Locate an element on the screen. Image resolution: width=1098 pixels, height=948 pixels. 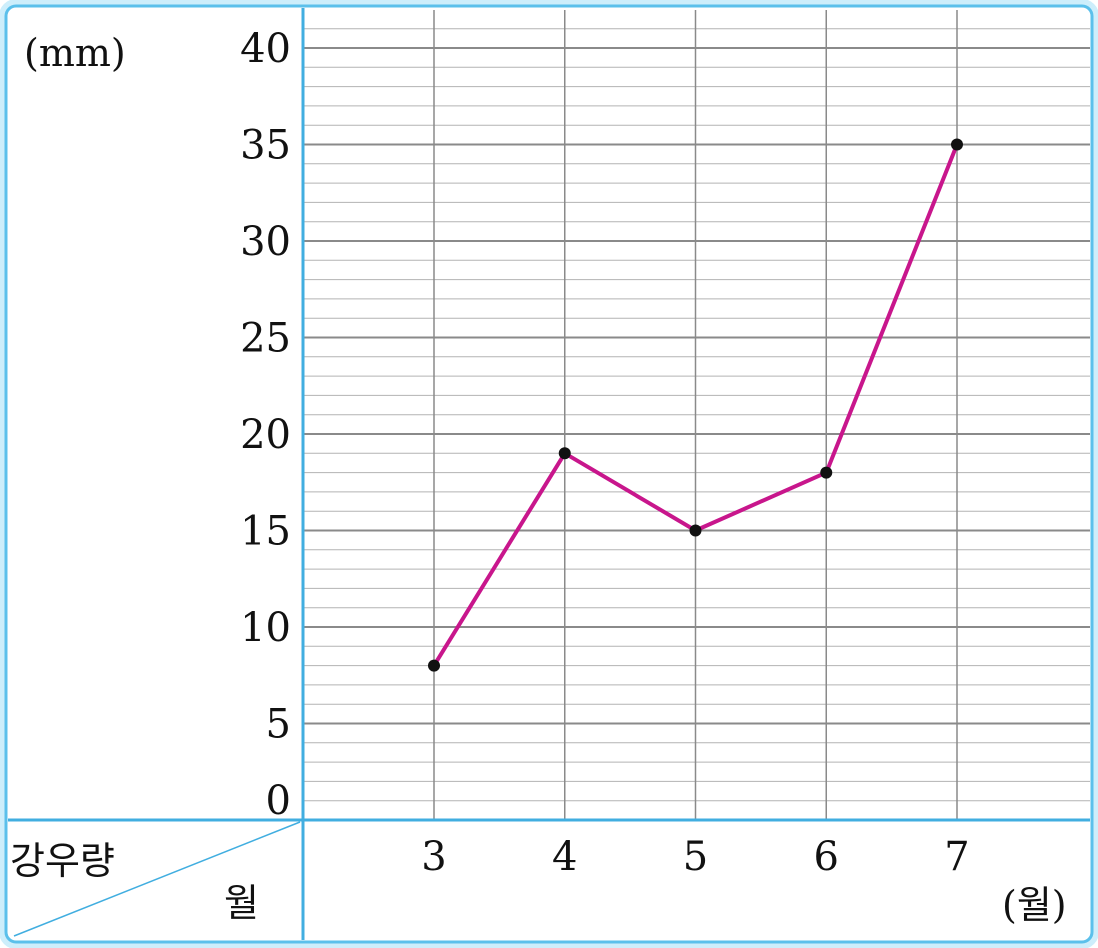
y-tick-label: 25 is located at coordinates (265, 339).